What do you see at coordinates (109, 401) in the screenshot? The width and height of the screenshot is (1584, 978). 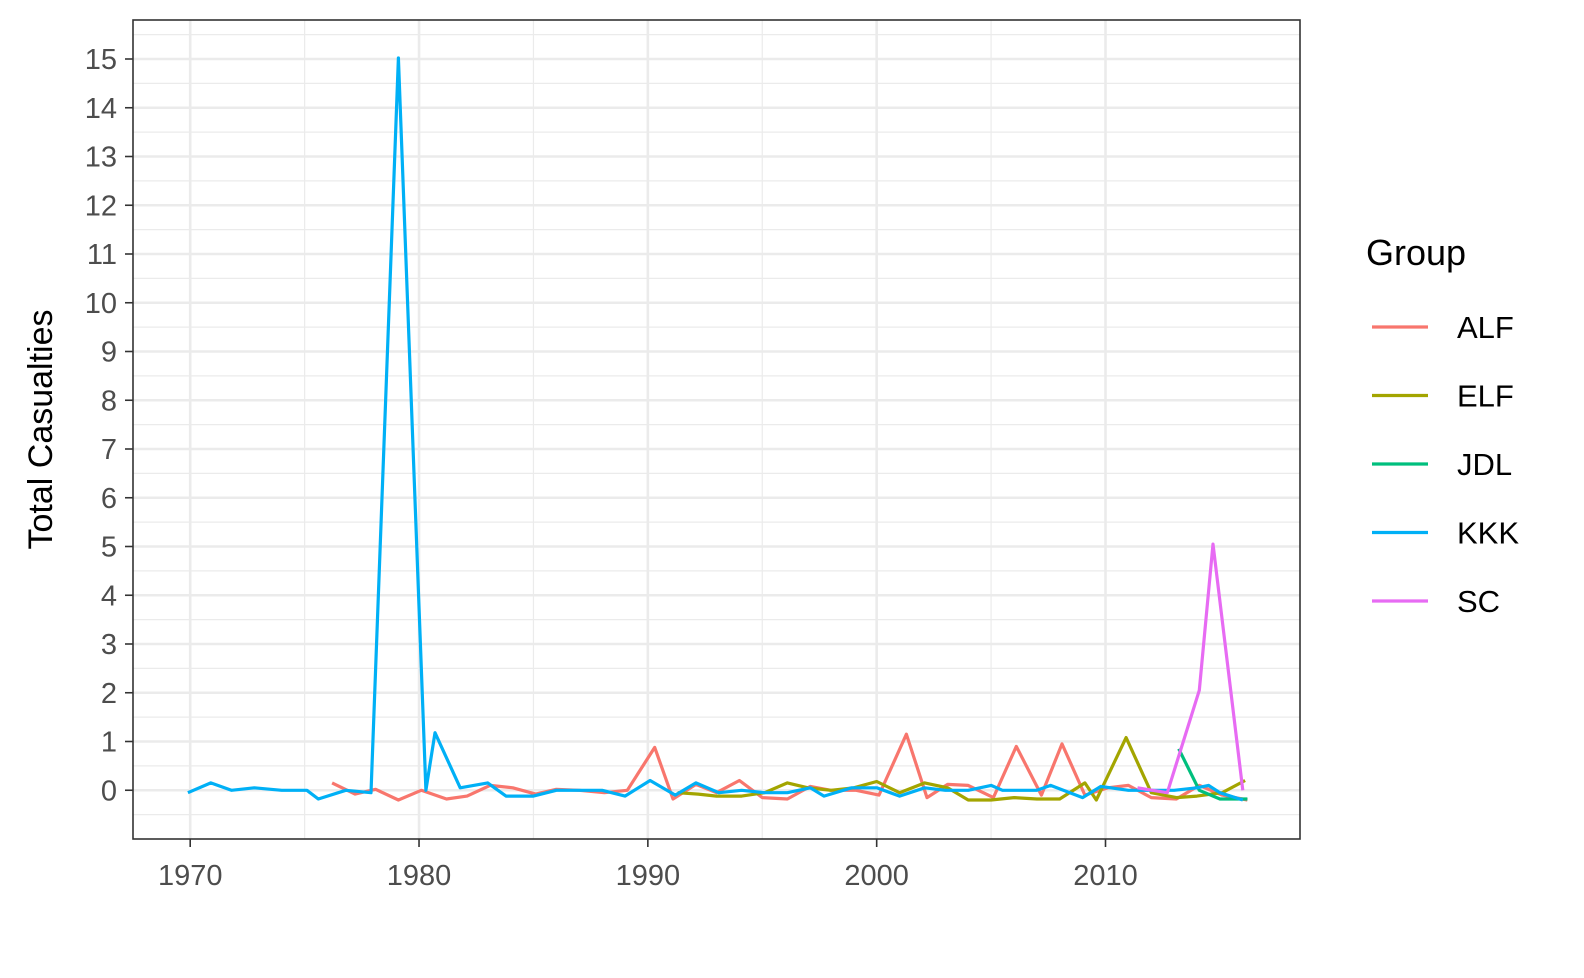 I see `y-tick-label: 8` at bounding box center [109, 401].